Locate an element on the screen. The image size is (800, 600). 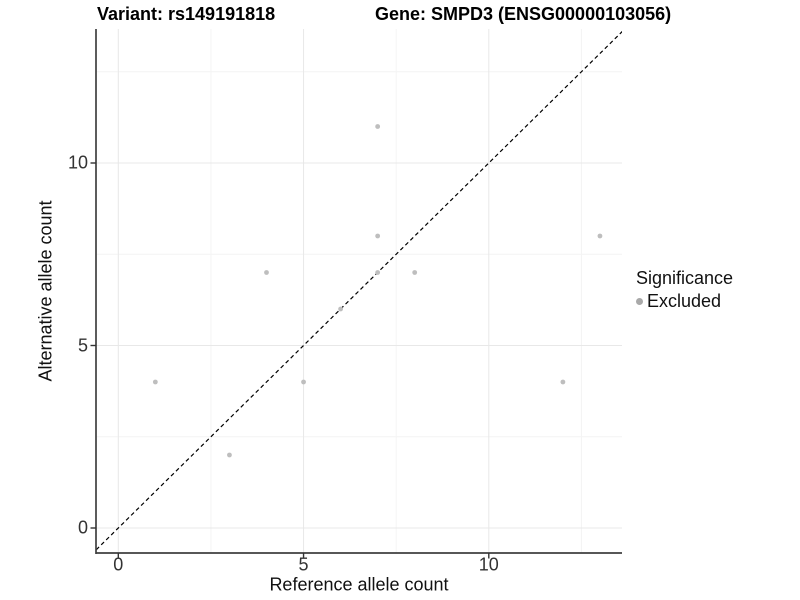
y-tick-label: 0 is located at coordinates (82, 527).